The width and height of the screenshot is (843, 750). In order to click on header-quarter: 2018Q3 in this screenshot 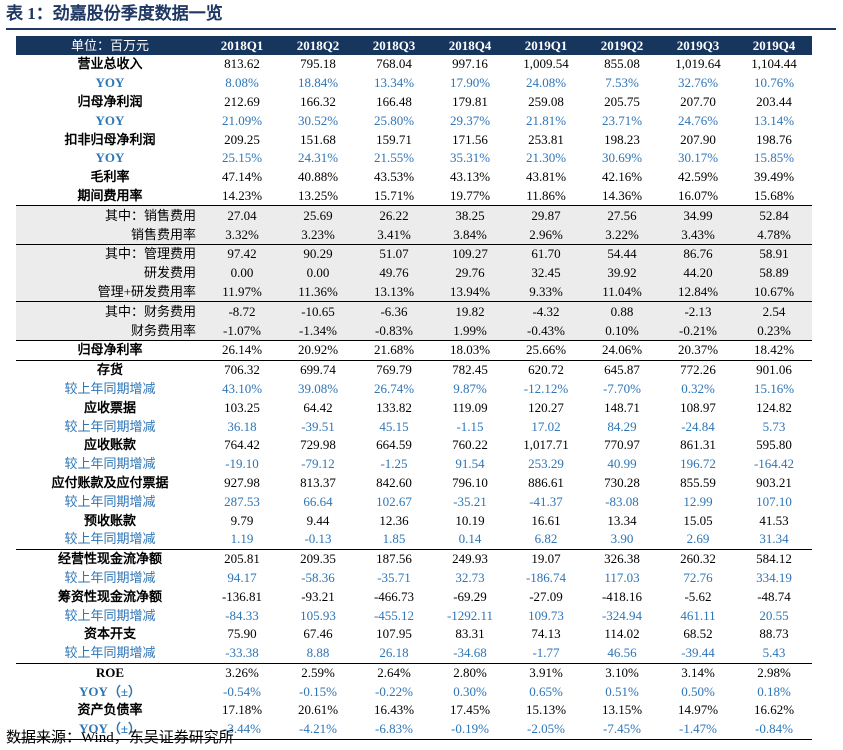, I will do `click(394, 45)`.